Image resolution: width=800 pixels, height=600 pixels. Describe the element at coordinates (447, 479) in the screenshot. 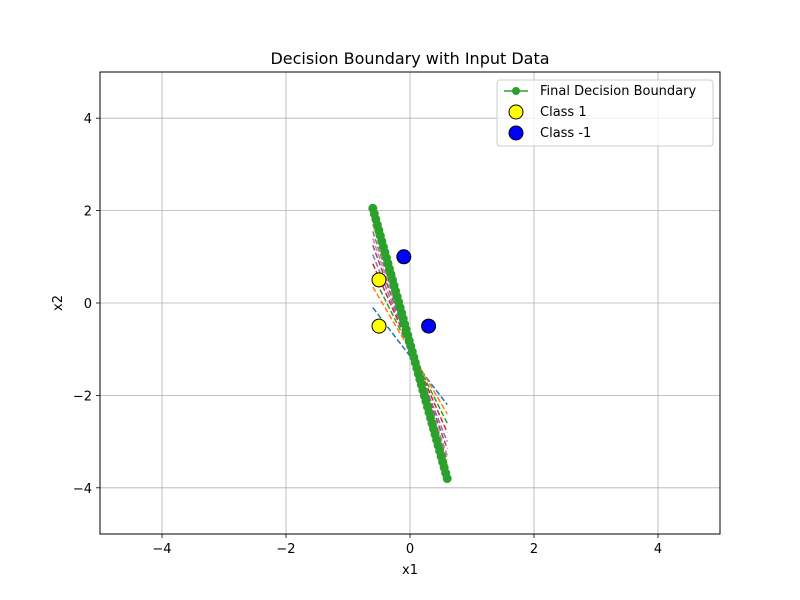

I see `final-boundary-point` at that location.